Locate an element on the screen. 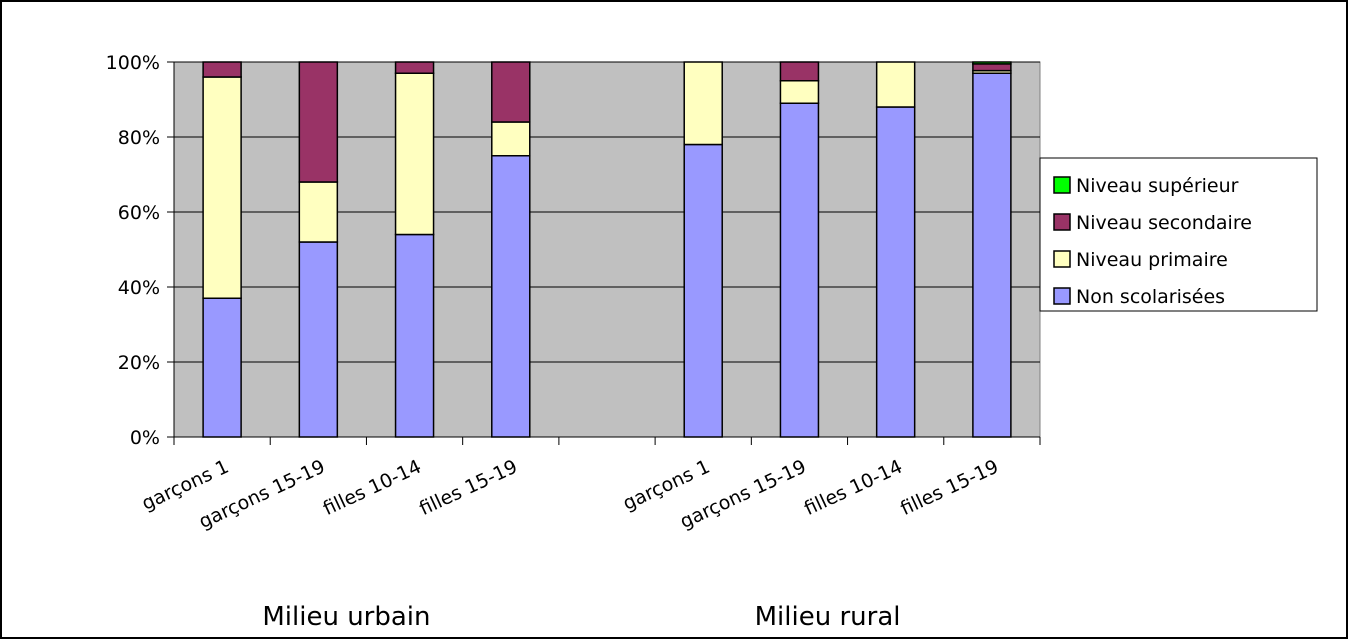  y-tick-labels: 0% 20% 40% 60% 80% 100% is located at coordinates (133, 250).